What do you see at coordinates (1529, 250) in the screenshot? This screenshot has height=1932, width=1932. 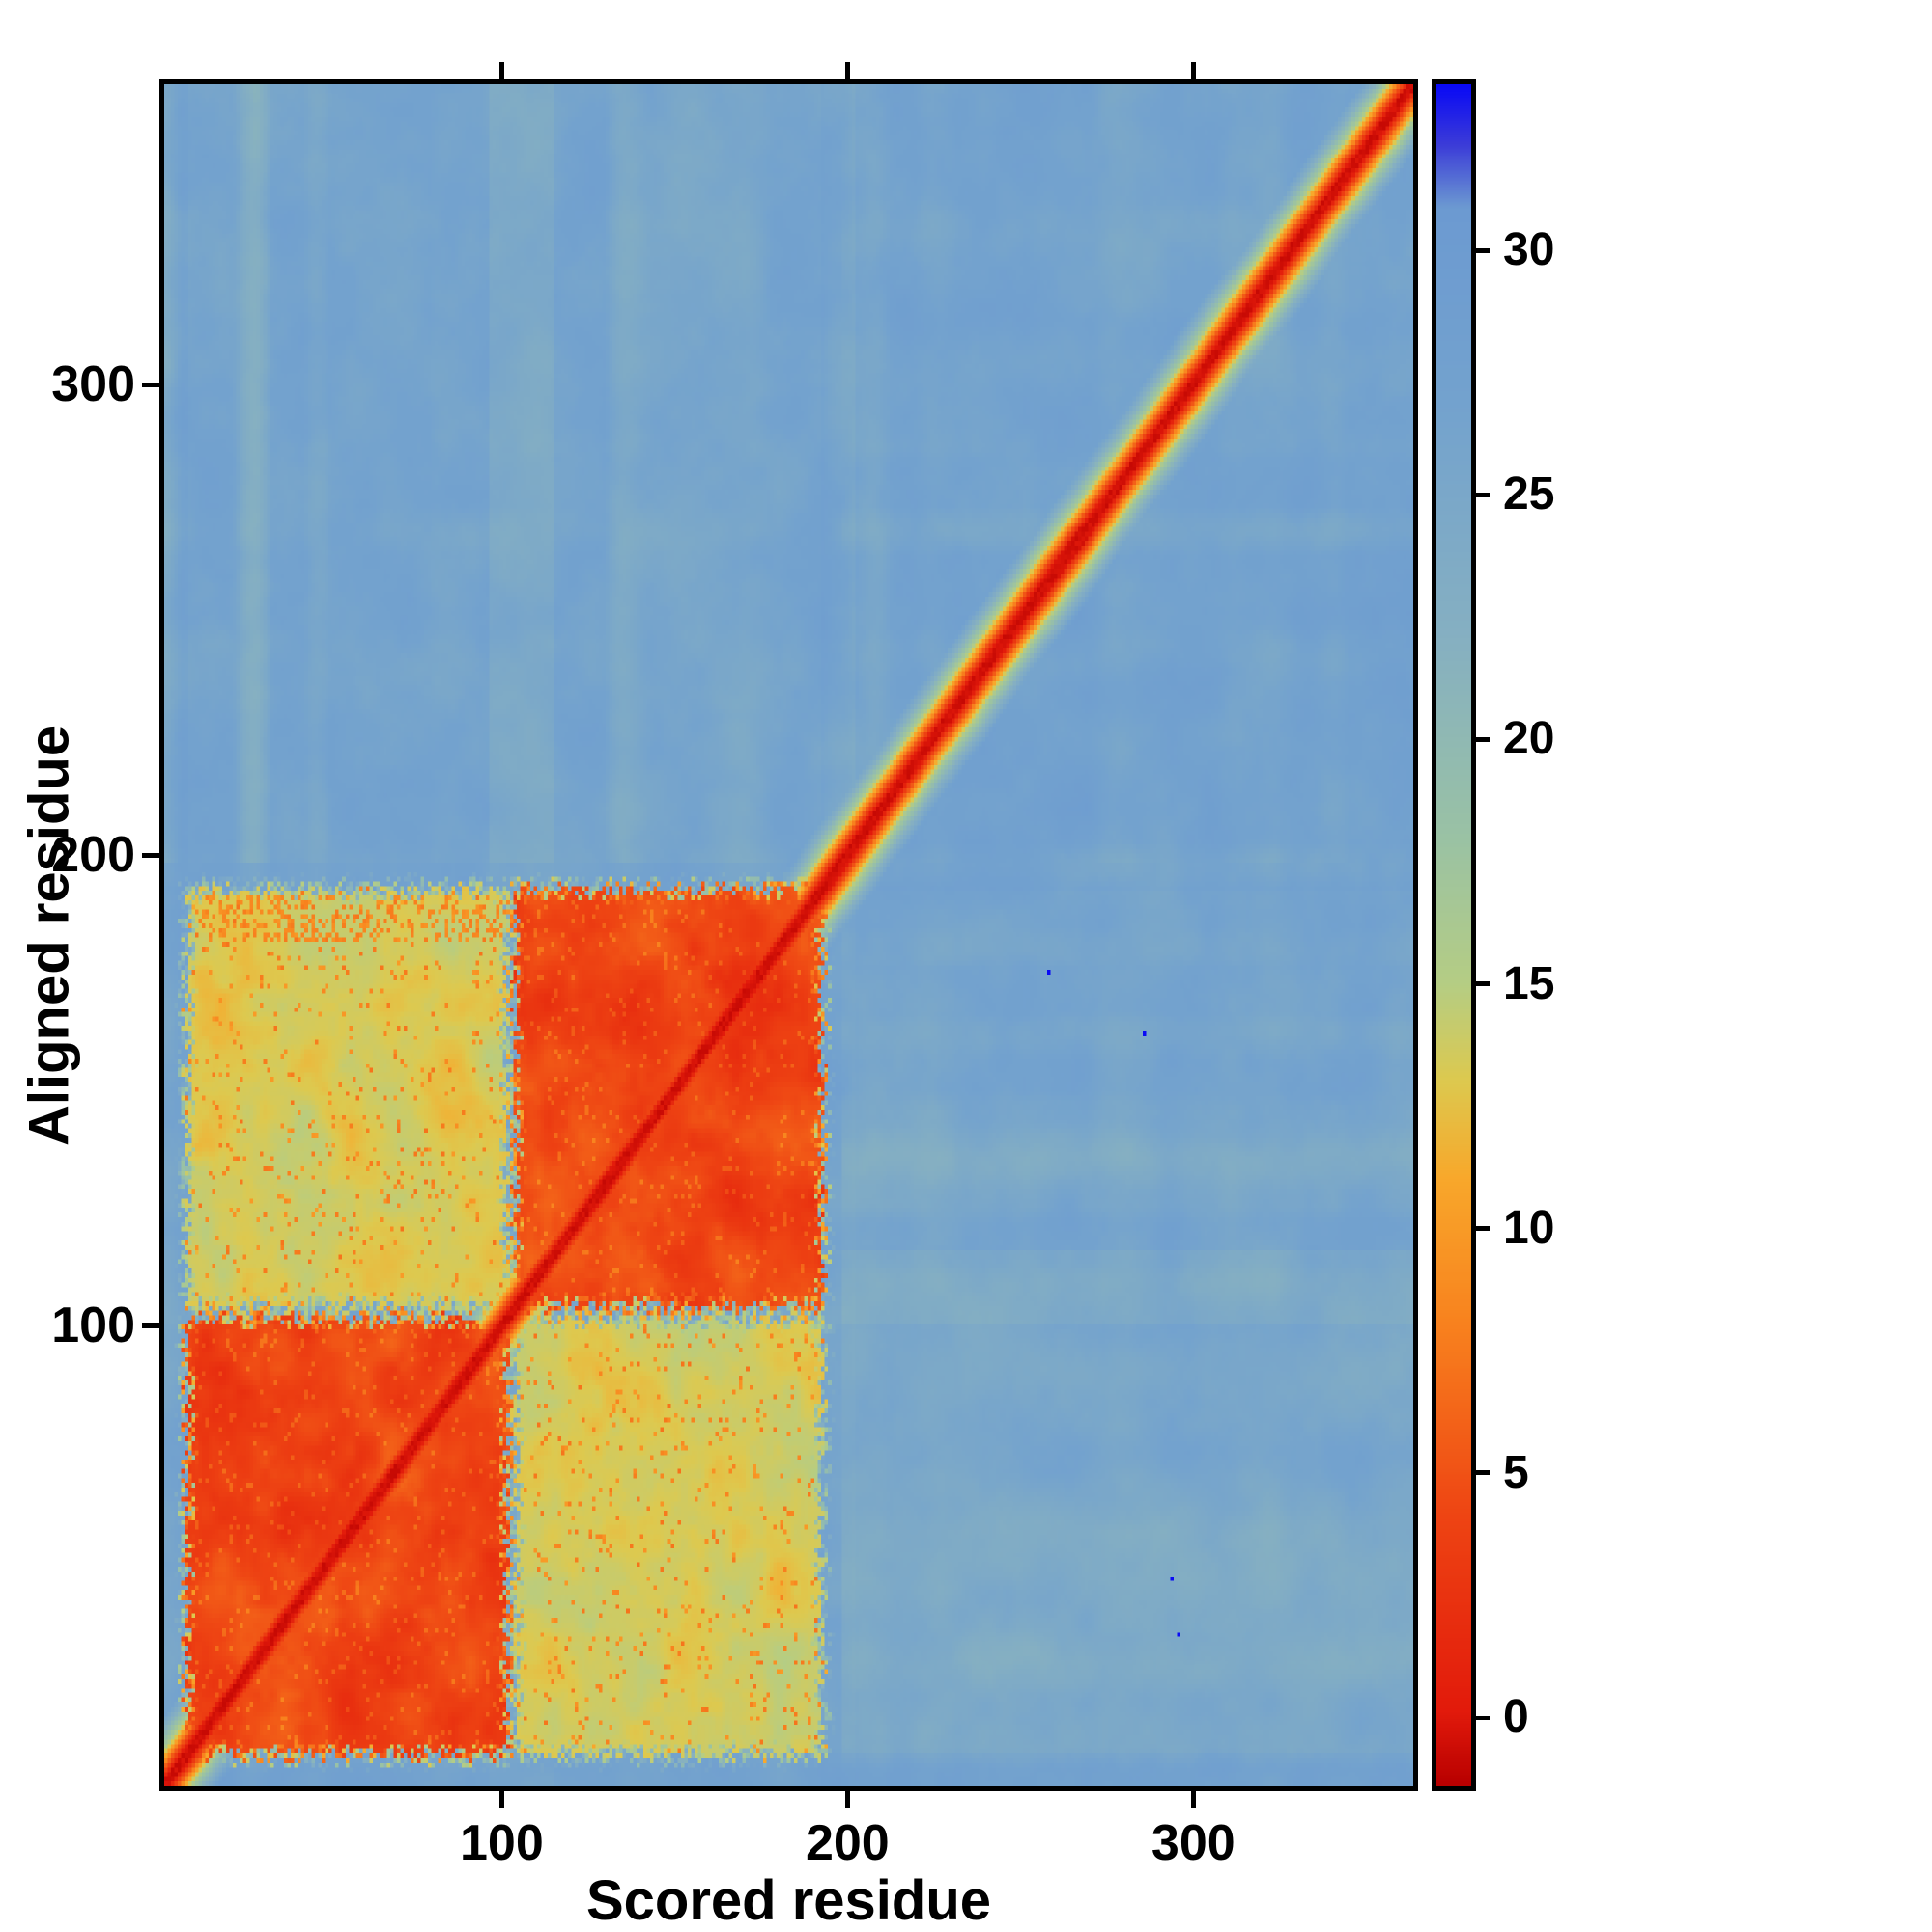 I see `colorbar-tick-label-30: 30` at bounding box center [1529, 250].